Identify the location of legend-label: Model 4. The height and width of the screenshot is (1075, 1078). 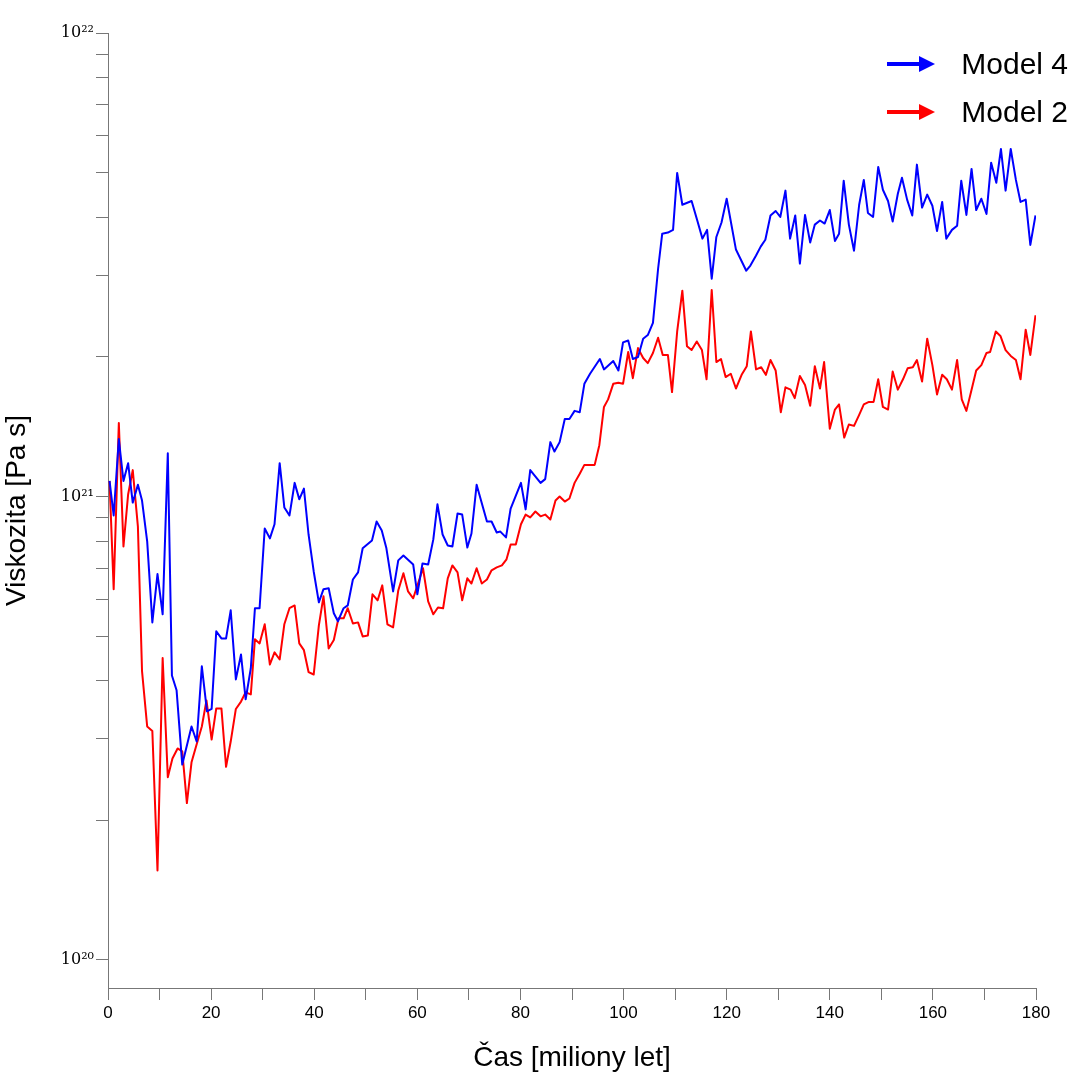
(1014, 64).